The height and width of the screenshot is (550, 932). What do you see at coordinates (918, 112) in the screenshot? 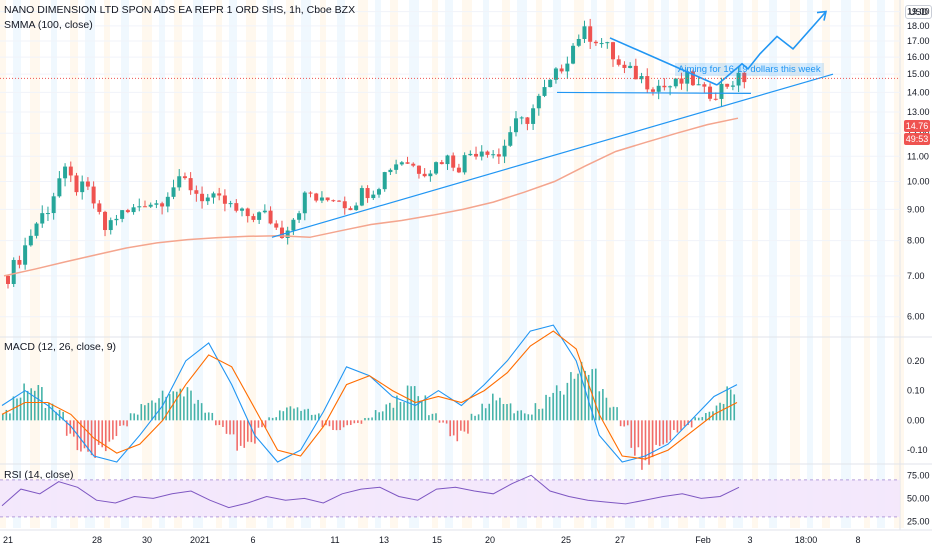
I see `price-tick-label: 13.00` at bounding box center [918, 112].